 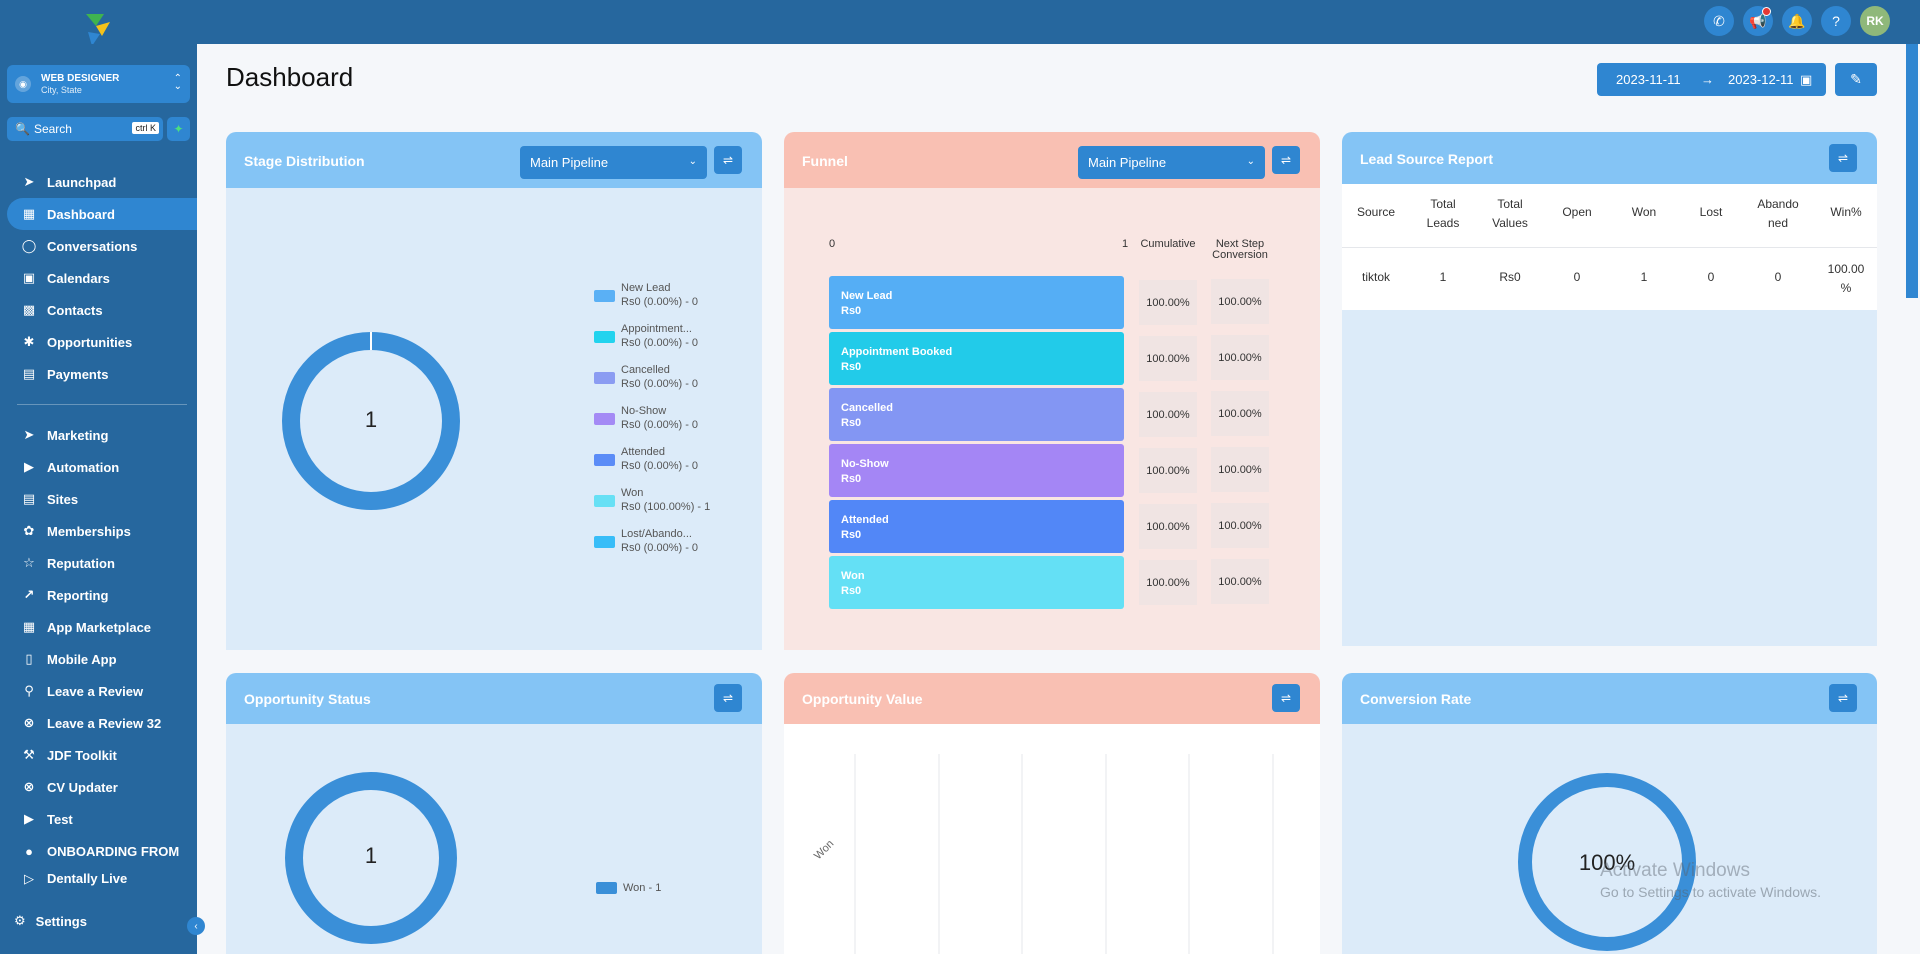 What do you see at coordinates (29, 373) in the screenshot?
I see `receipt-icon: ▤` at bounding box center [29, 373].